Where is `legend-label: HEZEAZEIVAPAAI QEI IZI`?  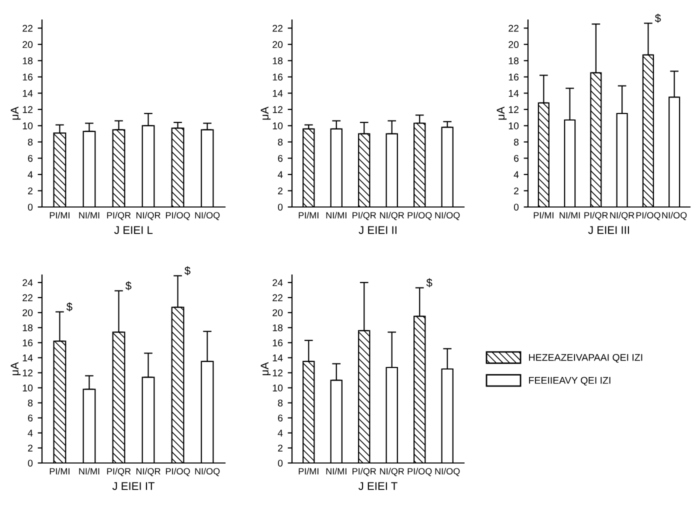
legend-label: HEZEAZEIVAPAAI QEI IZI is located at coordinates (585, 358).